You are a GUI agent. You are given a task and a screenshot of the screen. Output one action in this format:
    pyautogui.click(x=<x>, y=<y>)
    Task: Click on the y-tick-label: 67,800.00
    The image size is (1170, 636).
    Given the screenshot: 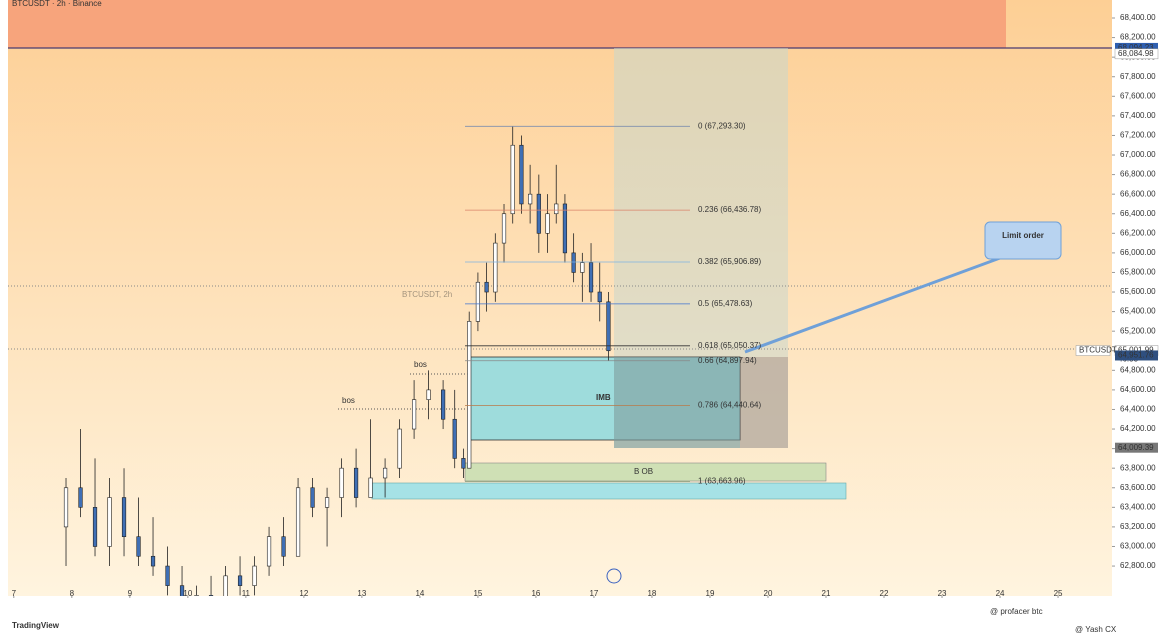 What is the action you would take?
    pyautogui.click(x=1138, y=76)
    